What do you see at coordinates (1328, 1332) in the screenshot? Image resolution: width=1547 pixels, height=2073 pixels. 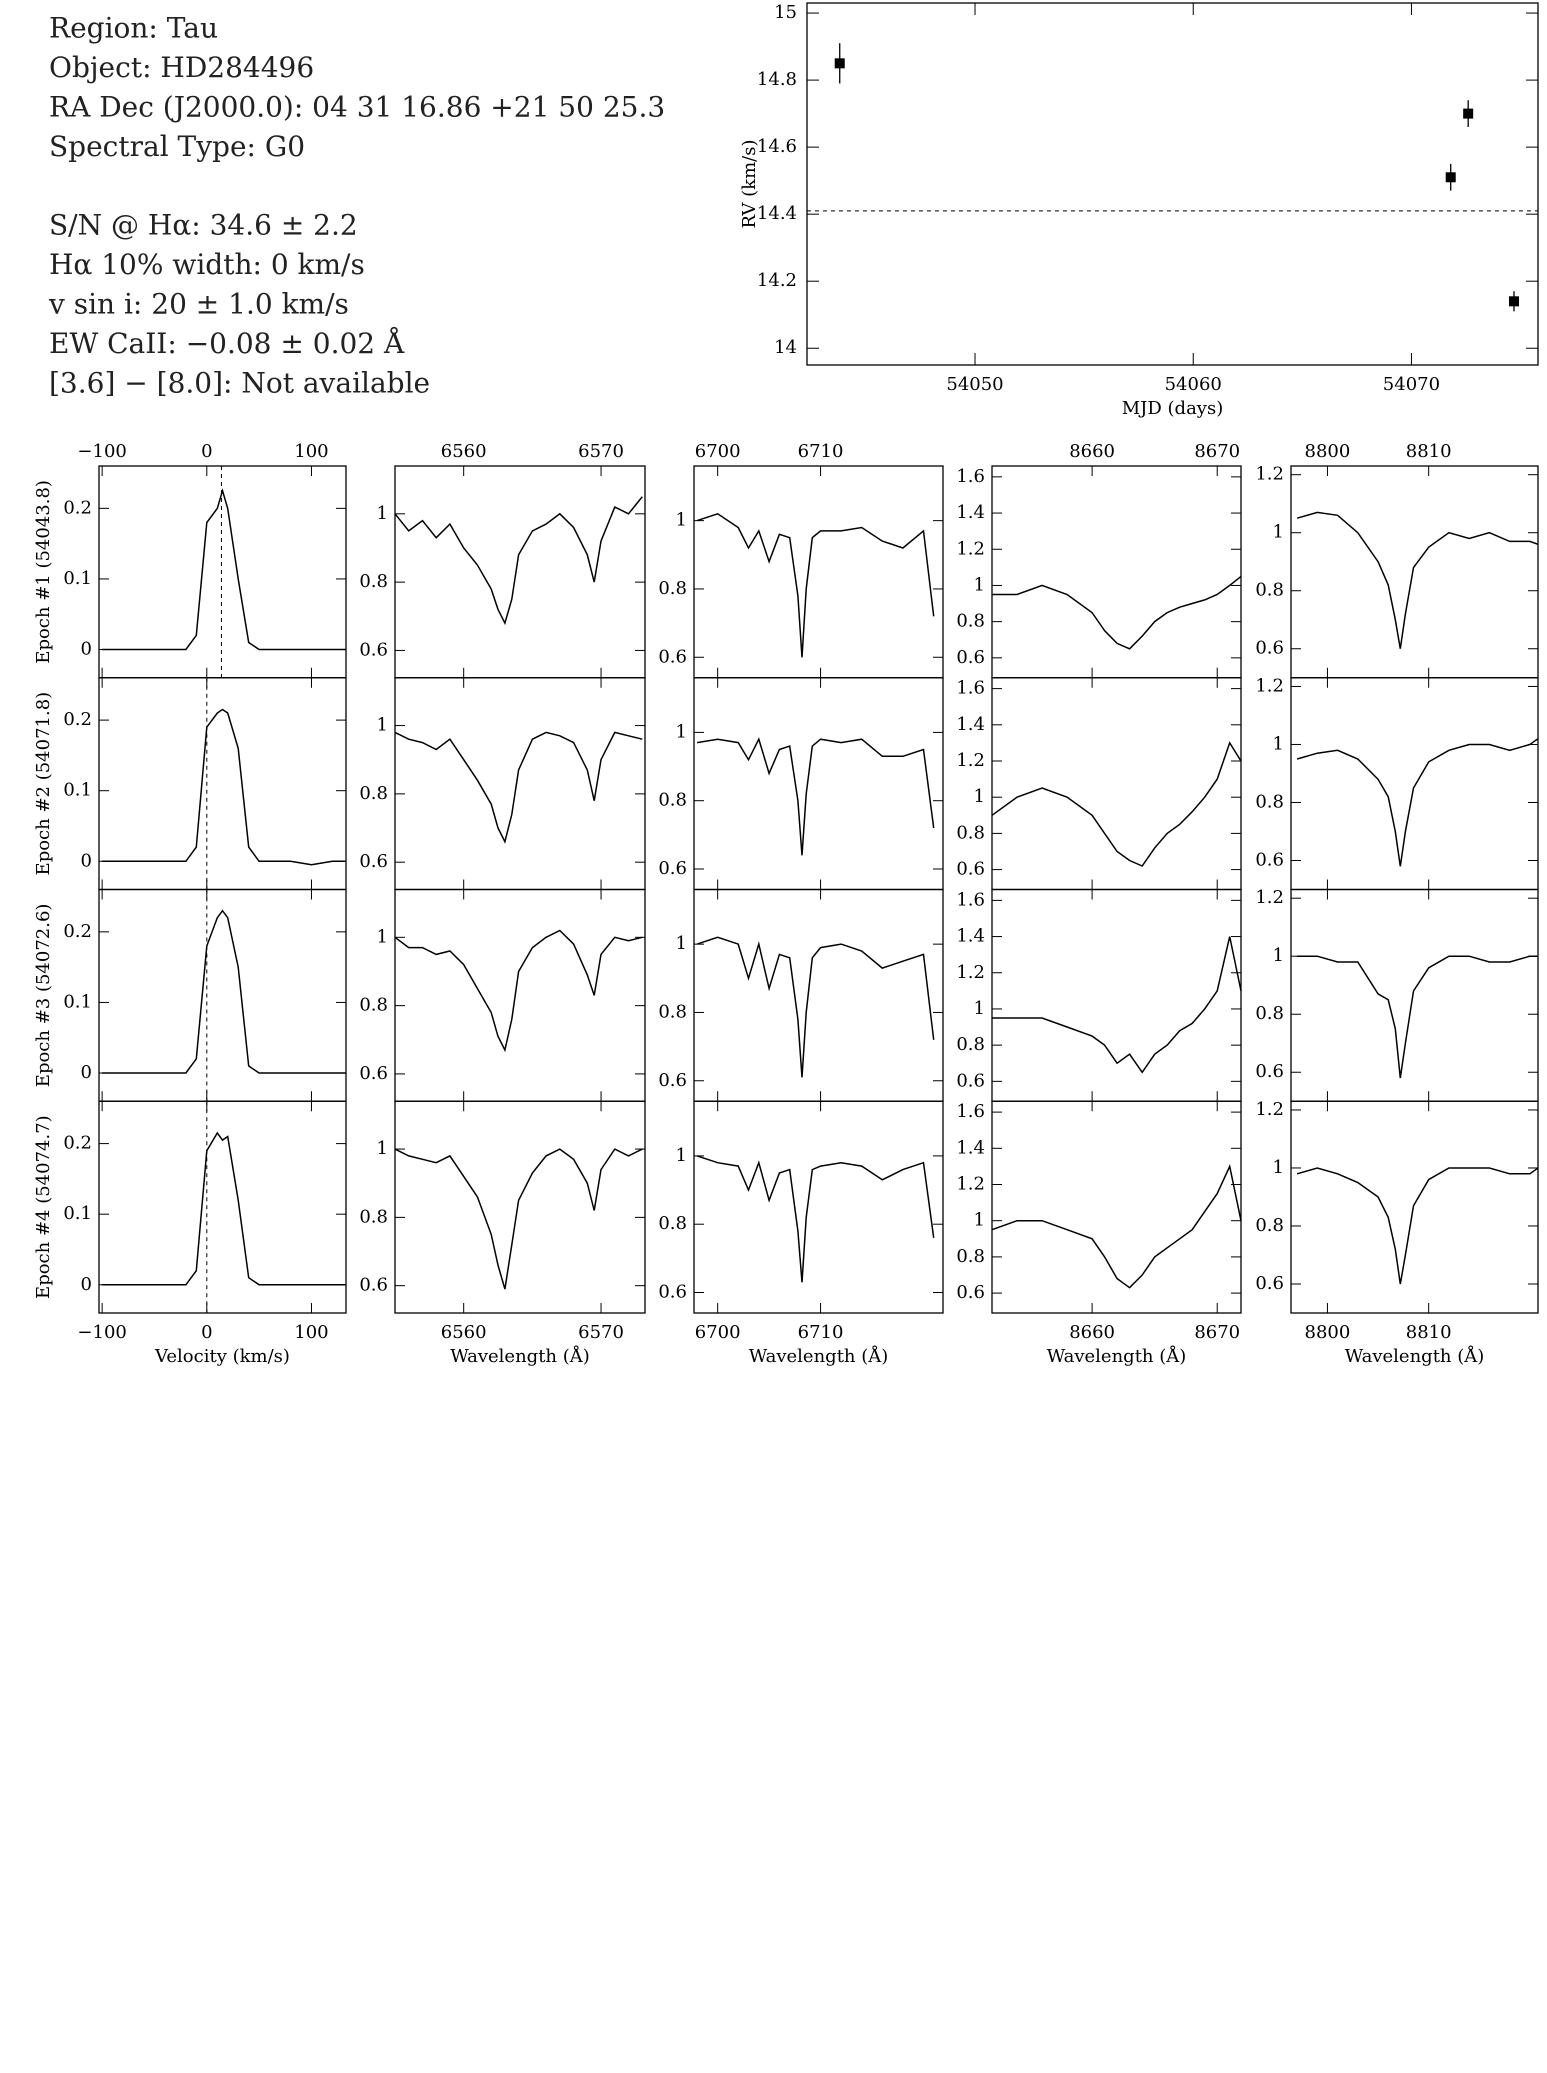 I see `x-tick-label: 8800` at bounding box center [1328, 1332].